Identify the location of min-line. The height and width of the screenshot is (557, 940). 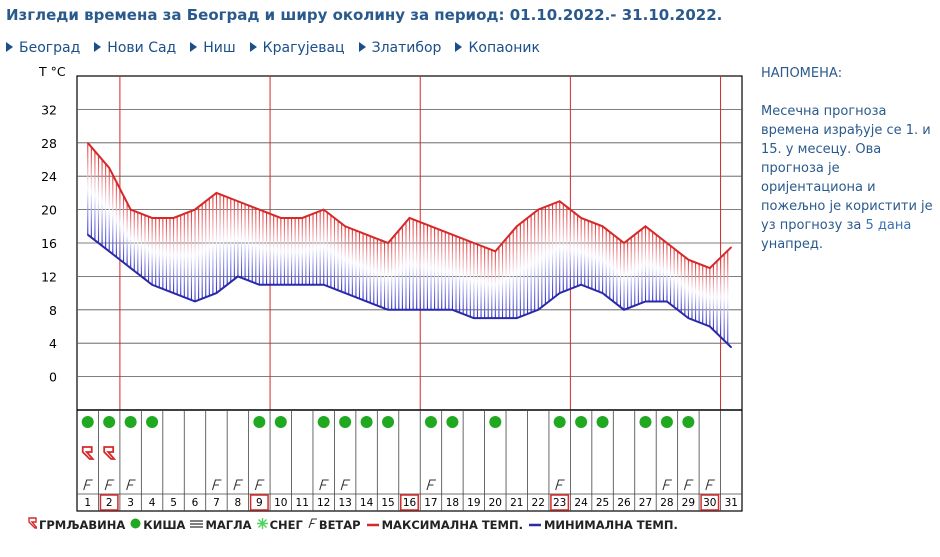
(535, 525).